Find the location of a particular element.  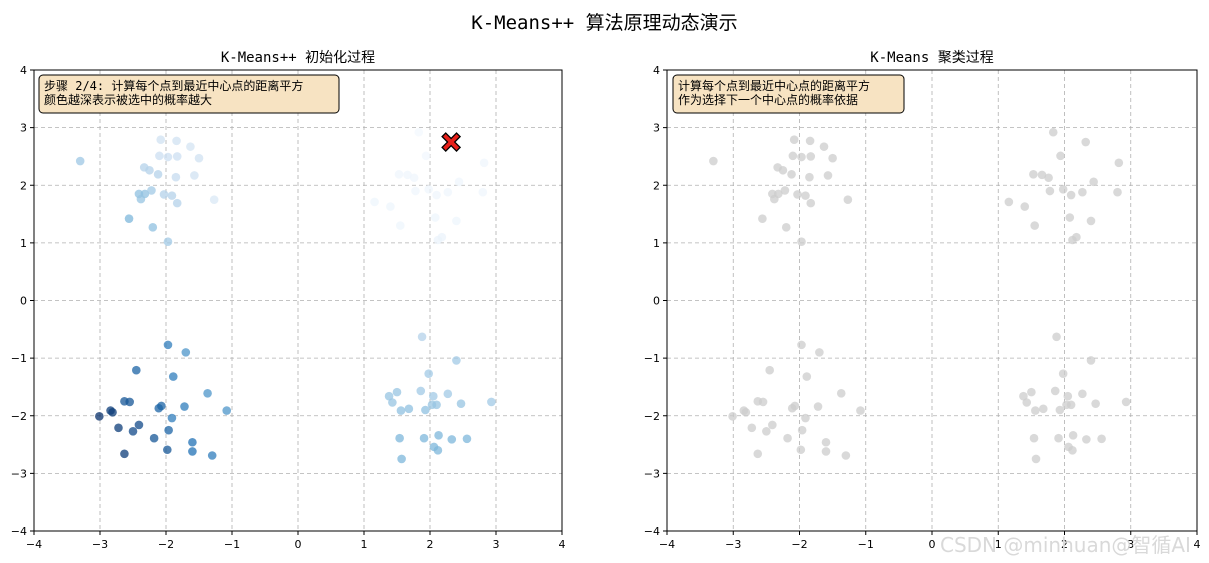

x-tick-label: −3 is located at coordinates (100, 544).